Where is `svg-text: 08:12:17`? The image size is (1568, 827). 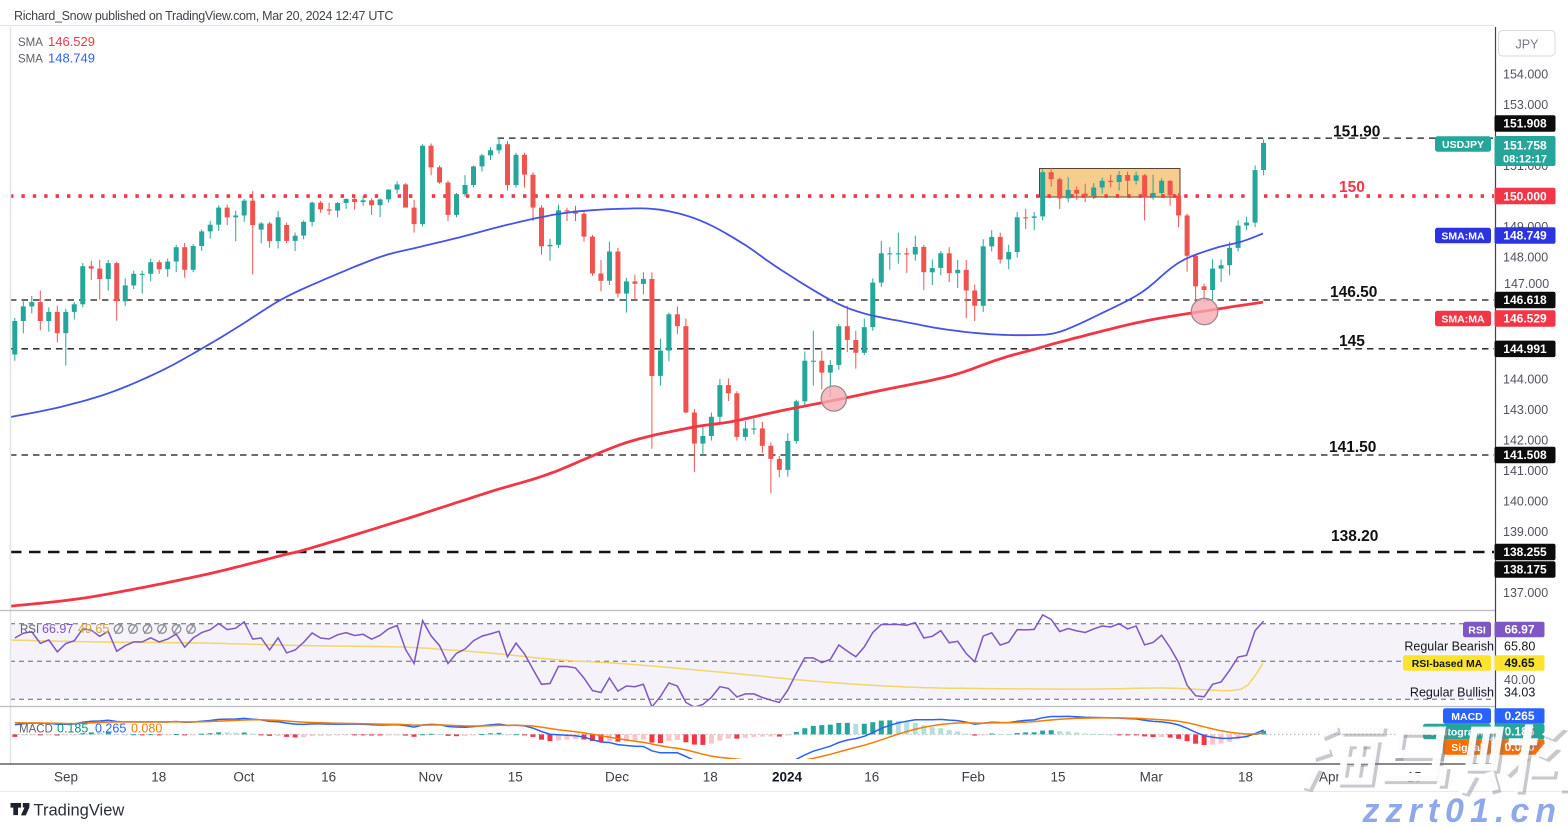
svg-text: 08:12:17 is located at coordinates (1525, 160).